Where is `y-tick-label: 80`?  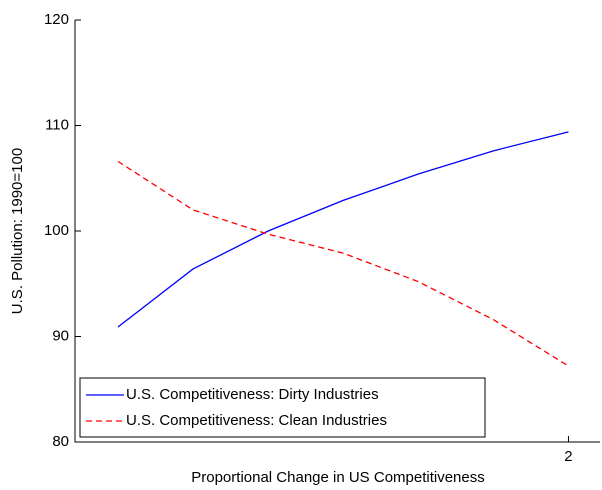 y-tick-label: 80 is located at coordinates (60, 441).